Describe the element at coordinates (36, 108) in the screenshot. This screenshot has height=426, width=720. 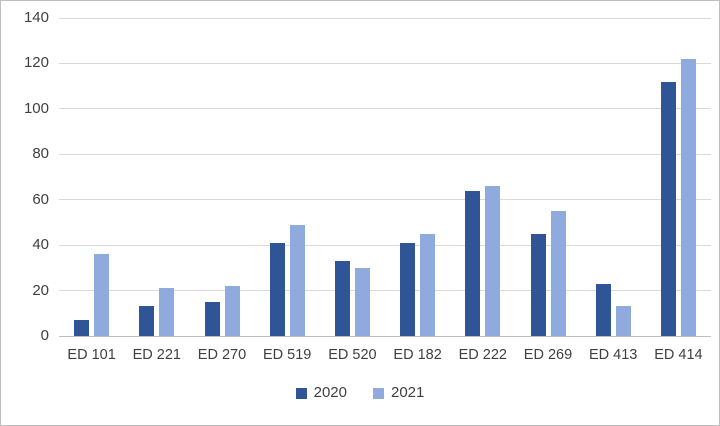
I see `y-axis-tick-100: 100` at that location.